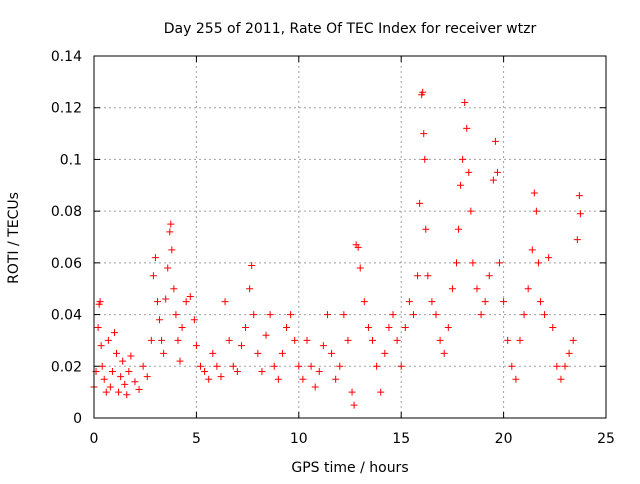 The width and height of the screenshot is (640, 484). Describe the element at coordinates (66, 109) in the screenshot. I see `y-tick-label: 0.12` at that location.